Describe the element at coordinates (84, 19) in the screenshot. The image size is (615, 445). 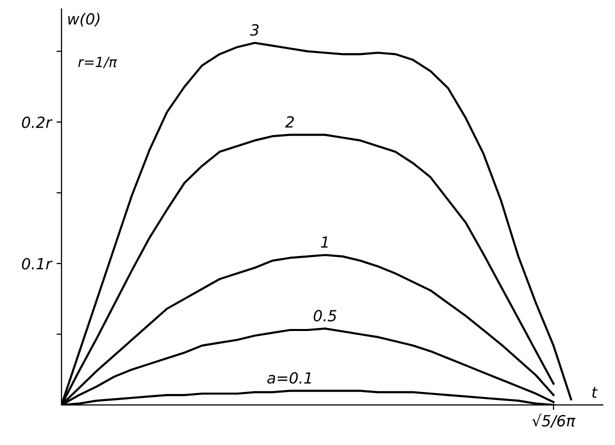
I see `y-axis-title: w(0)` at that location.